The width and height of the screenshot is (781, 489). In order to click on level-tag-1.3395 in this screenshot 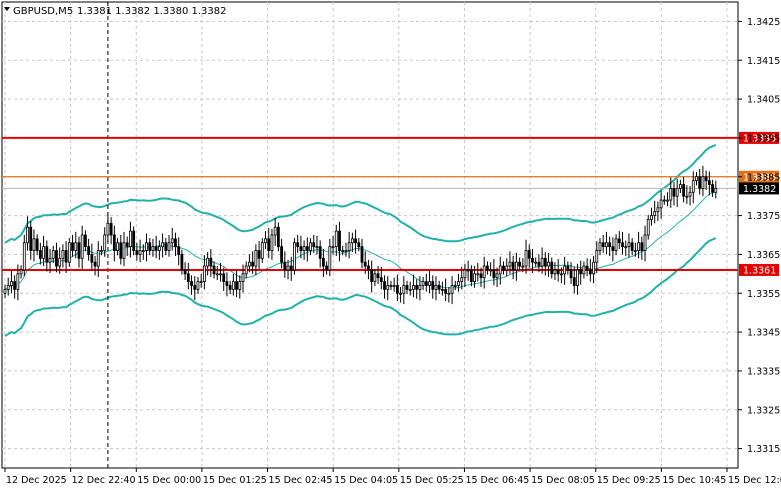, I will do `click(759, 137)`.